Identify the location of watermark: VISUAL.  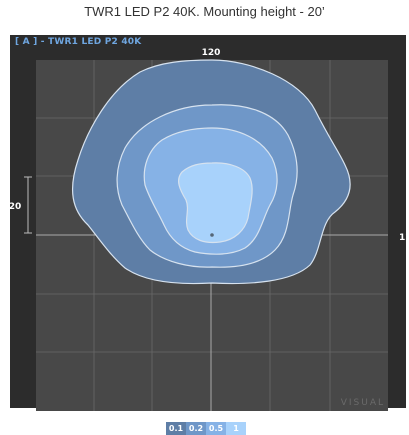
(363, 403).